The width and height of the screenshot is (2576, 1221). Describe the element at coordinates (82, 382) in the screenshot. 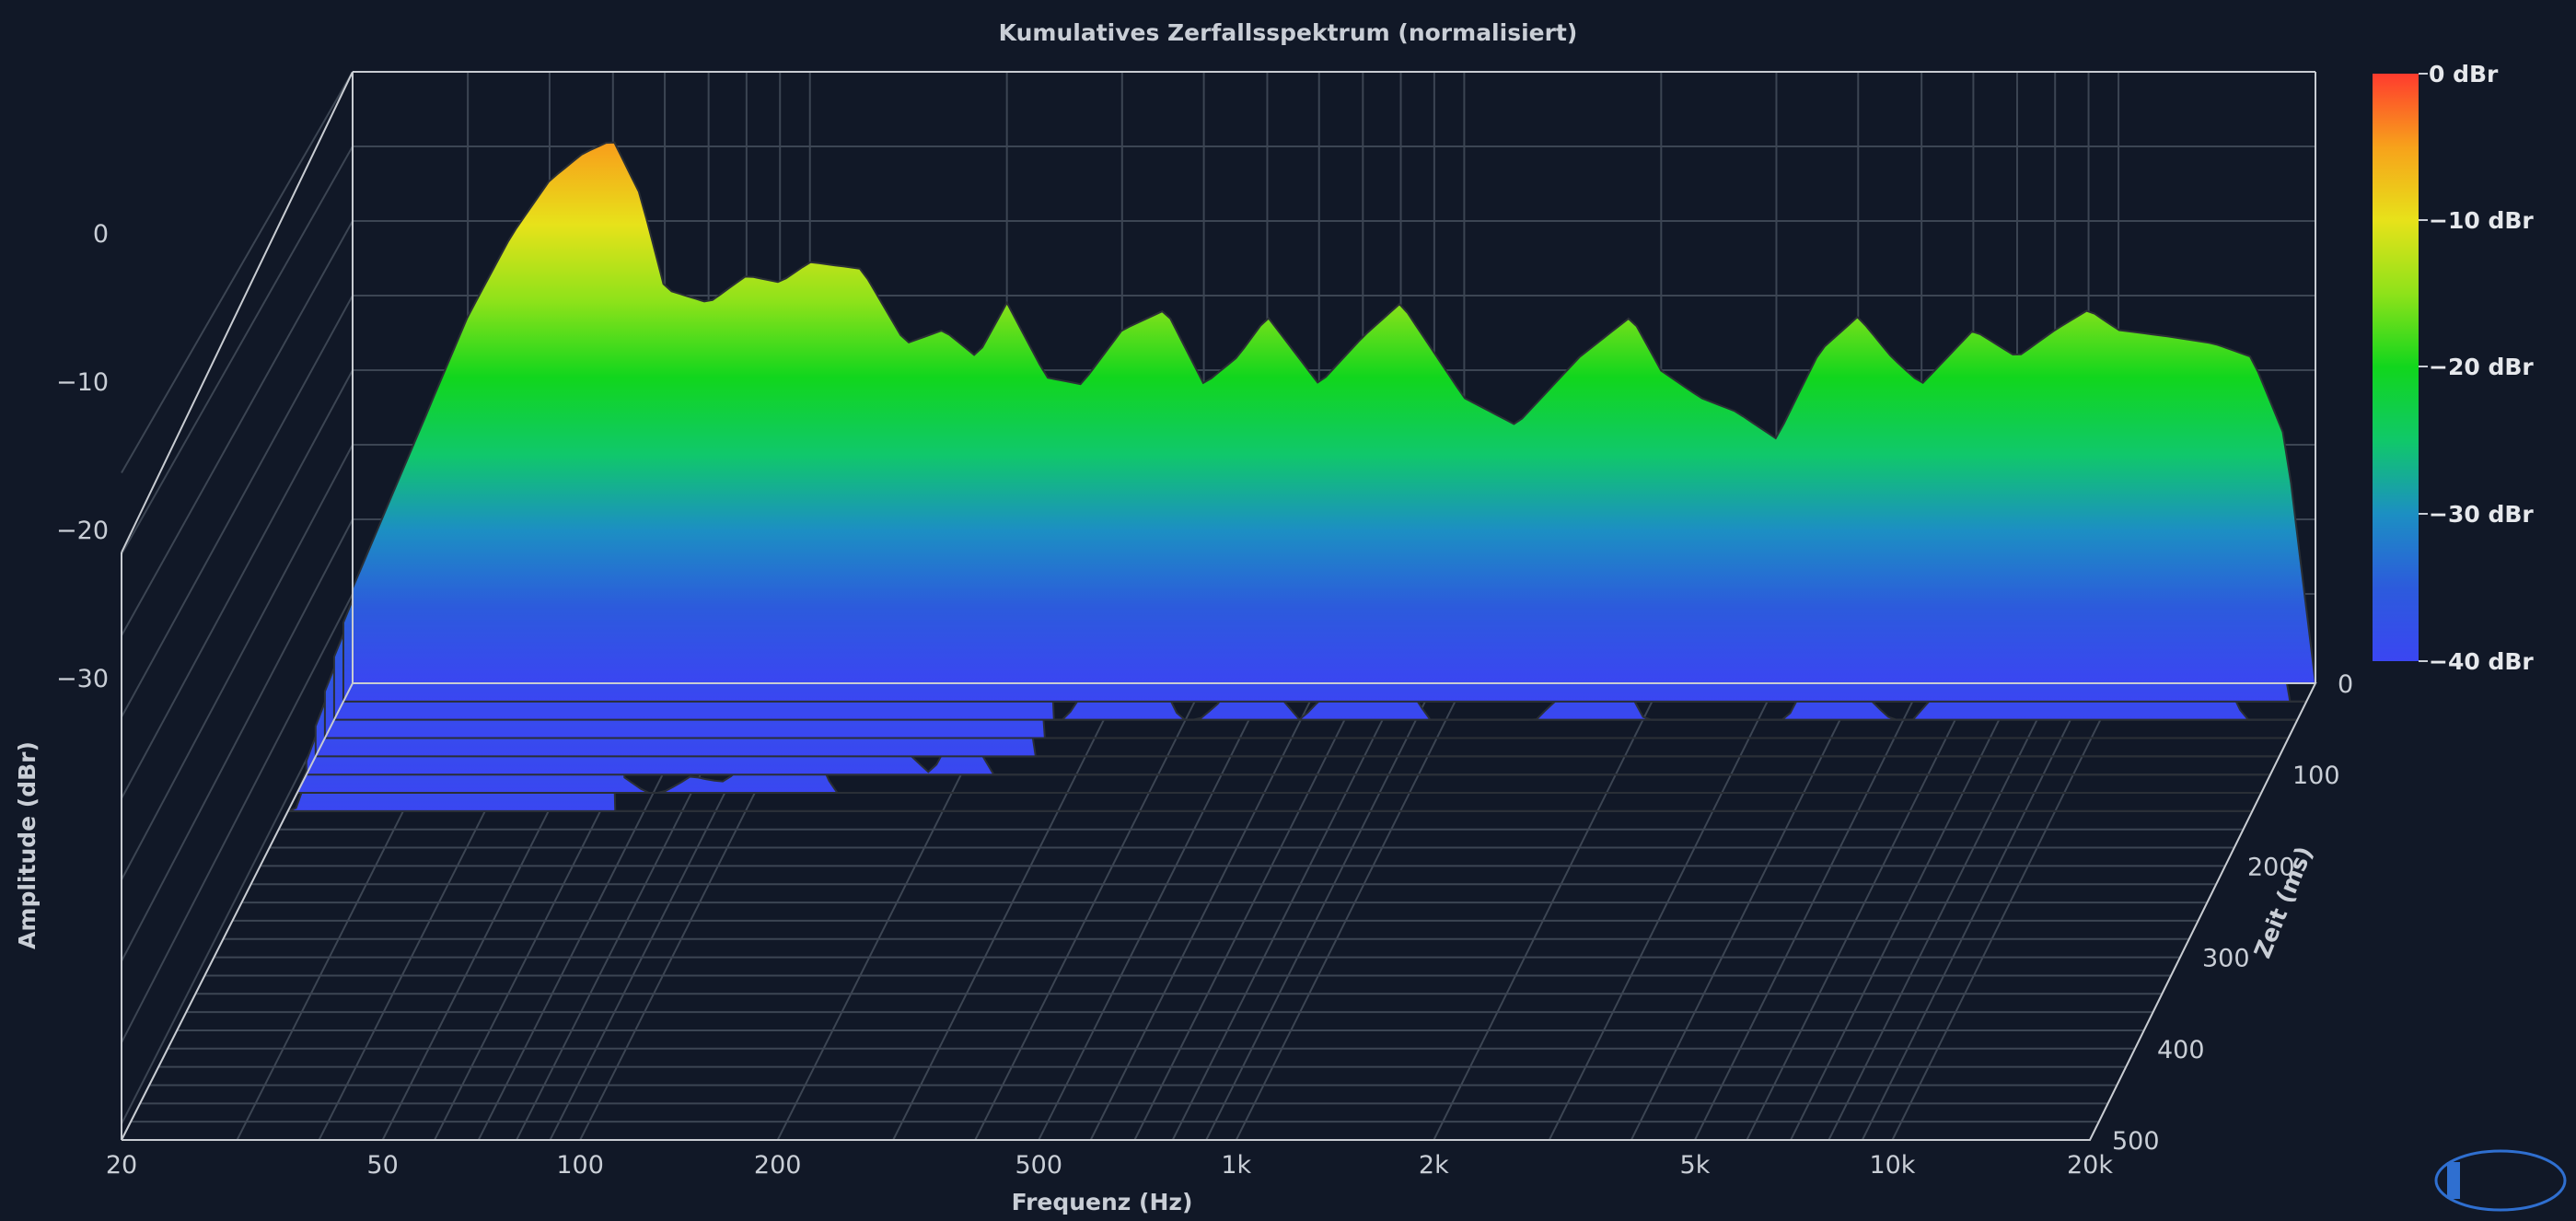

I see `y-tick-label: −10` at that location.